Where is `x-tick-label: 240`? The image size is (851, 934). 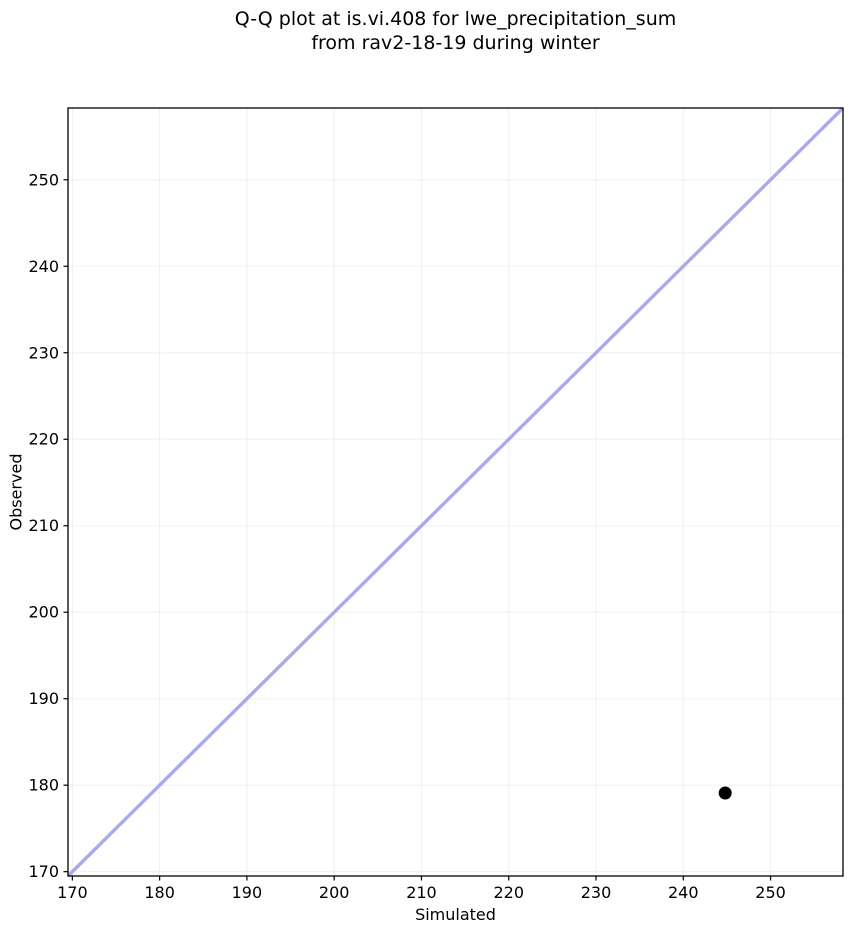
x-tick-label: 240 is located at coordinates (683, 892).